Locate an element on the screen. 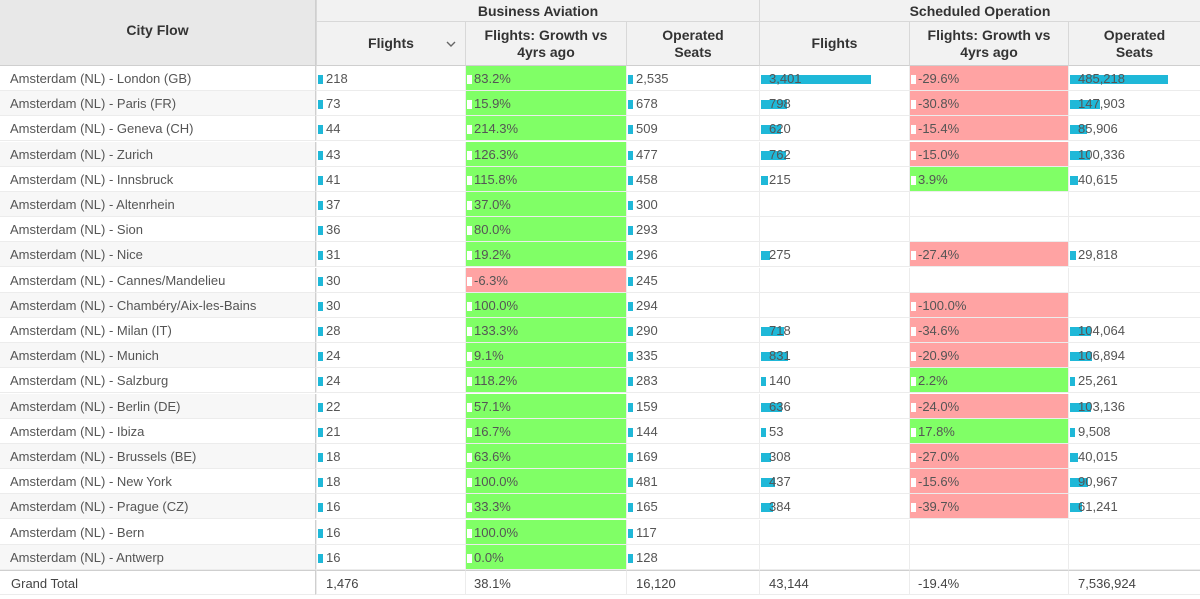 Image resolution: width=1200 pixels, height=599 pixels. so-flights-cell: 762 is located at coordinates (834, 154).